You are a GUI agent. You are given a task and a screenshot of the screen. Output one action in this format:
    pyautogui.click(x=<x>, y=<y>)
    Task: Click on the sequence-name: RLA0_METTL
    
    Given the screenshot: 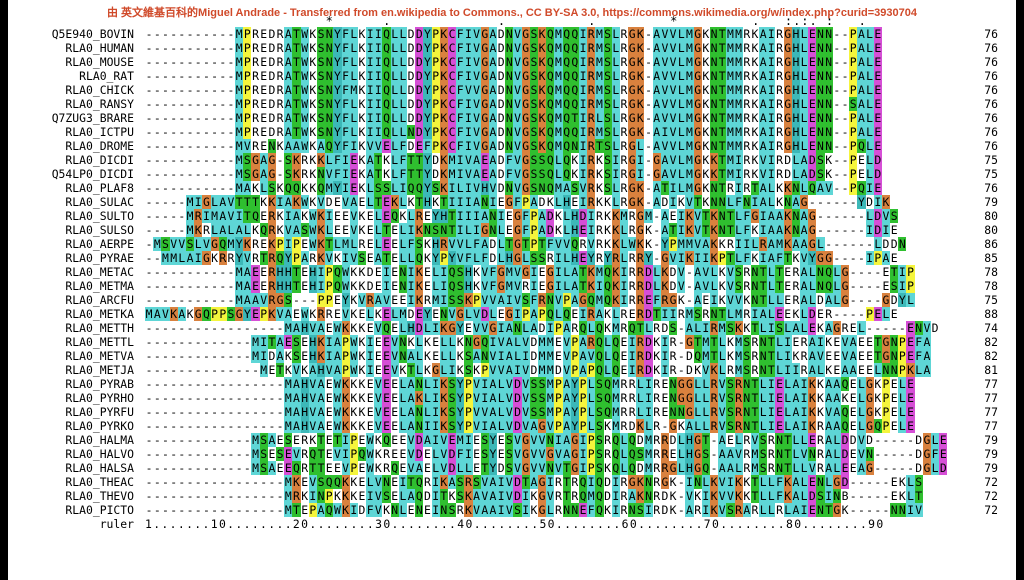 What is the action you would take?
    pyautogui.click(x=99, y=342)
    